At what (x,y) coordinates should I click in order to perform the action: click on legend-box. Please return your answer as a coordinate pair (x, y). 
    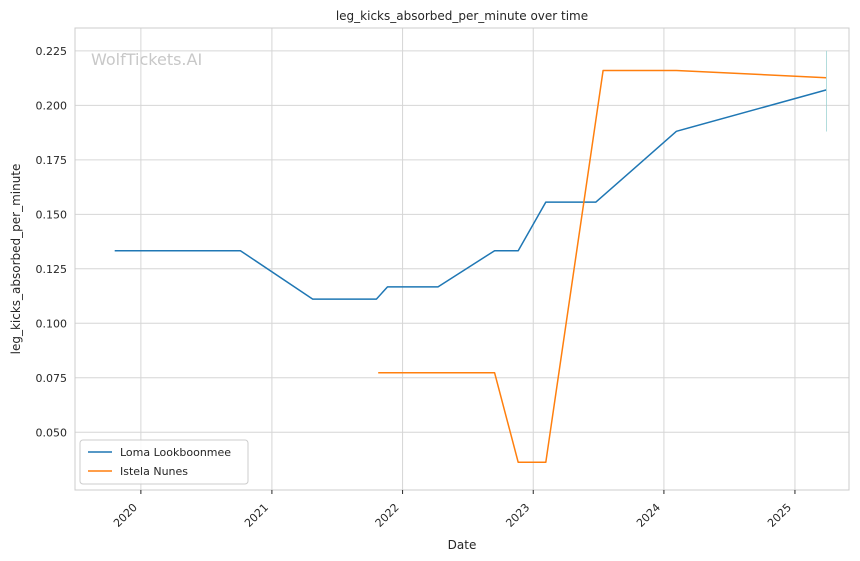
    Looking at the image, I should click on (164, 462).